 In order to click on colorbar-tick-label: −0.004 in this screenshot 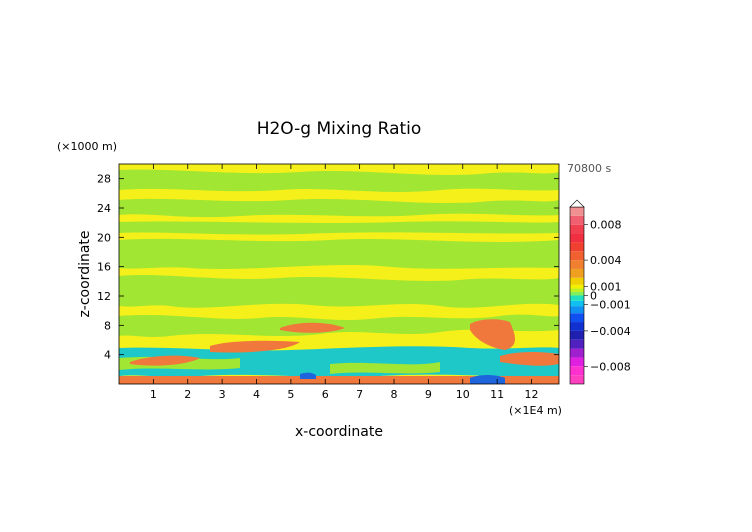, I will do `click(610, 331)`.